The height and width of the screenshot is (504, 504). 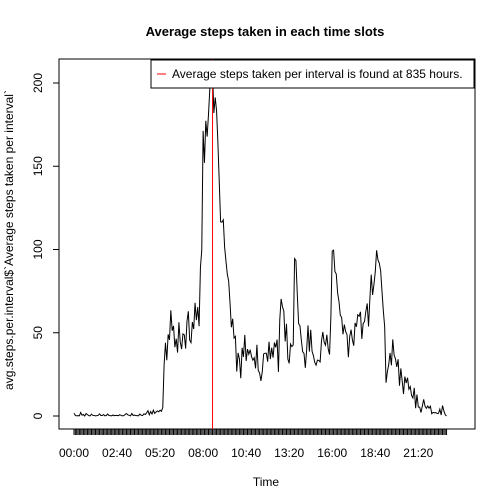 What do you see at coordinates (38, 249) in the screenshot?
I see `y-tick-label: 100` at bounding box center [38, 249].